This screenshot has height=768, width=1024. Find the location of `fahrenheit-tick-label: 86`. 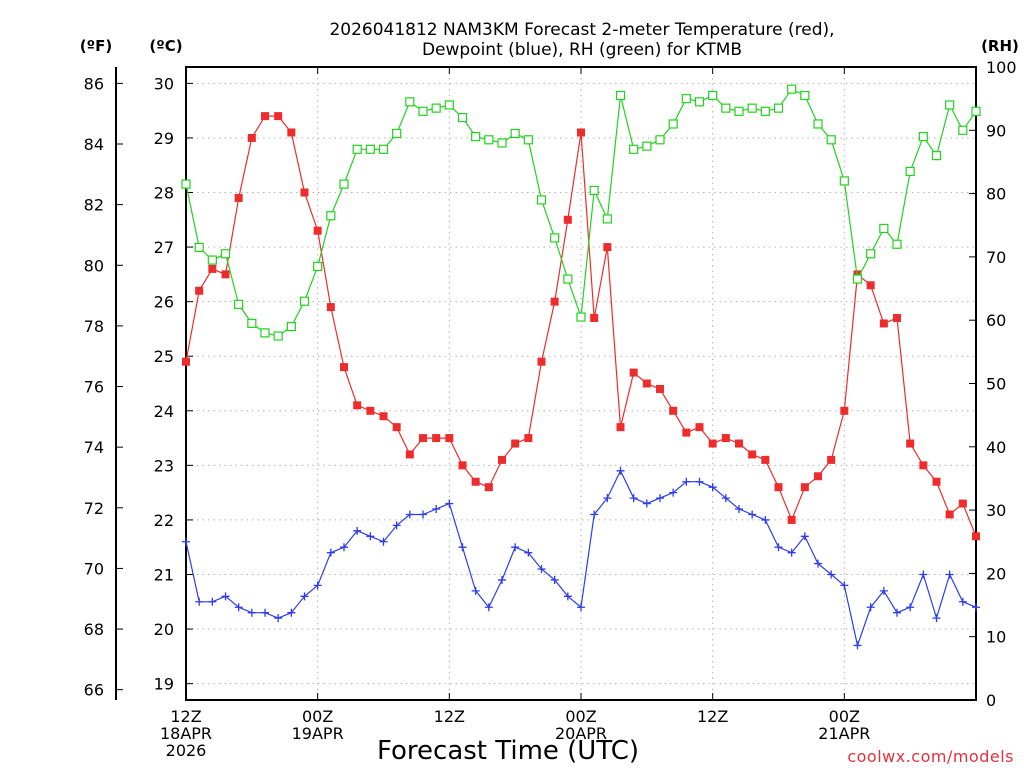

fahrenheit-tick-label: 86 is located at coordinates (94, 83).